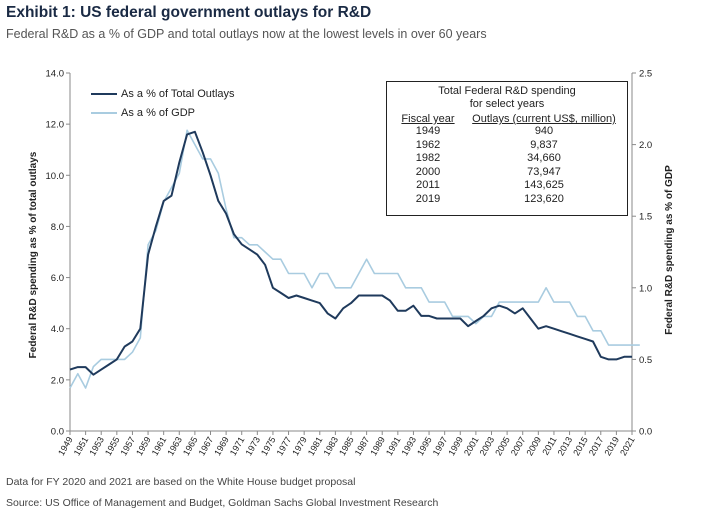  I want to click on x-tick-label: 2005, so click(502, 446).